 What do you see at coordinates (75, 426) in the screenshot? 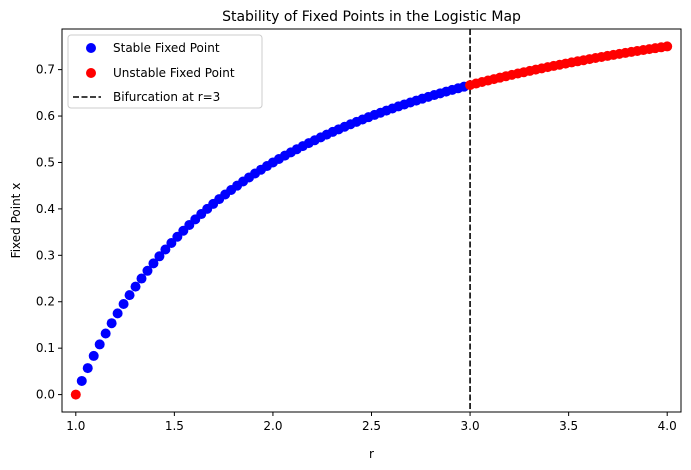
I see `x-tick-label: 1.0` at bounding box center [75, 426].